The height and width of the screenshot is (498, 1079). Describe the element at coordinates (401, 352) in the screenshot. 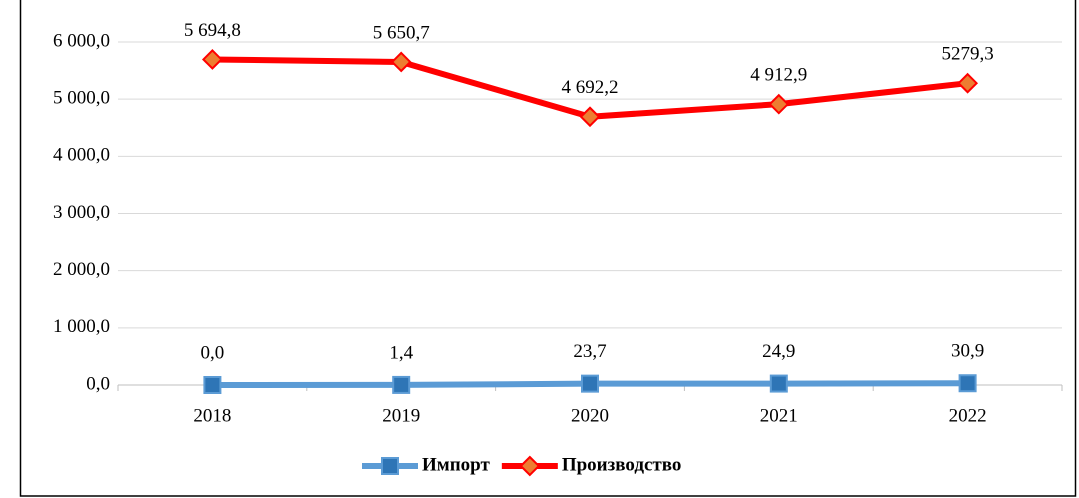

I see `data-label: 1,4` at that location.